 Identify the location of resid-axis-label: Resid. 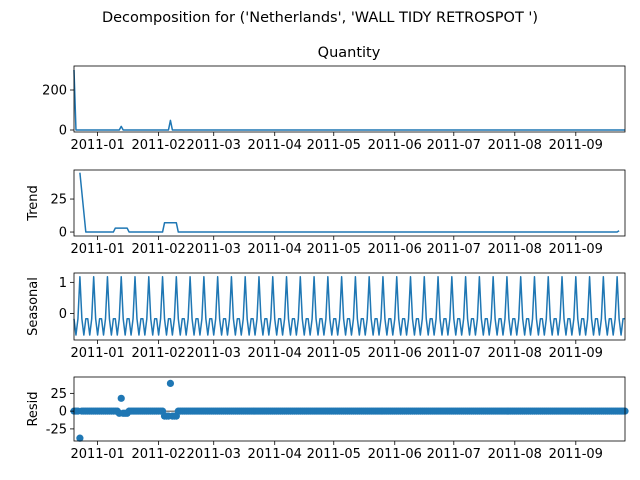
(33, 408).